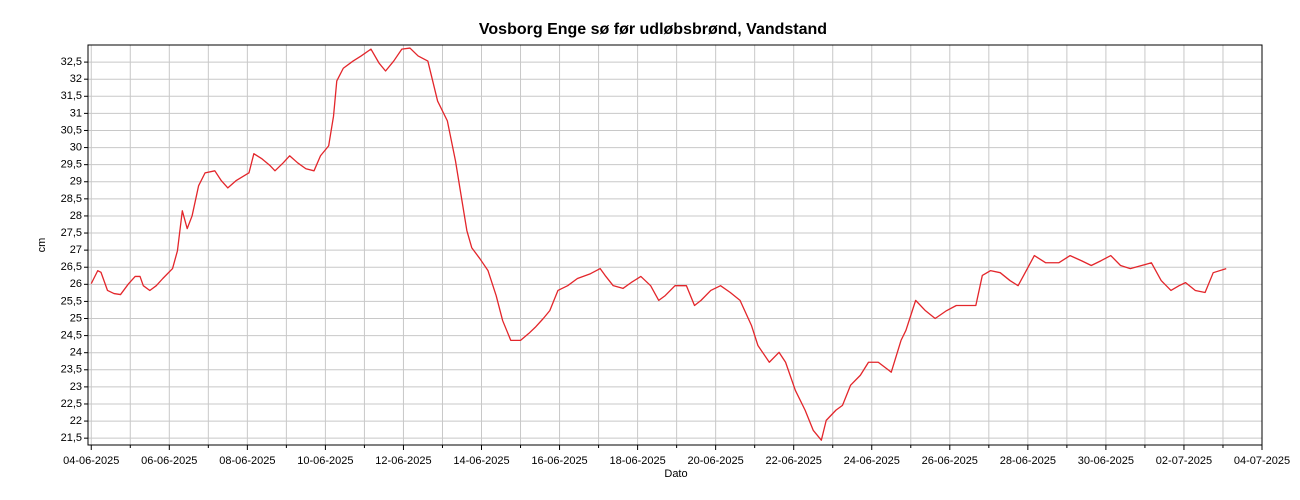  What do you see at coordinates (71, 96) in the screenshot?
I see `y-tick-label: 31,5` at bounding box center [71, 96].